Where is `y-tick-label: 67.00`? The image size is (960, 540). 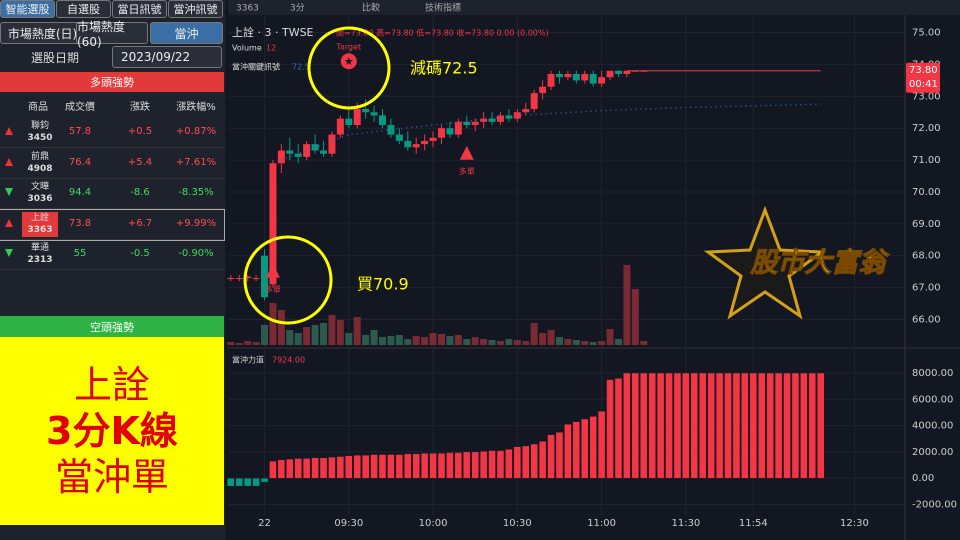 y-tick-label: 67.00 is located at coordinates (926, 288).